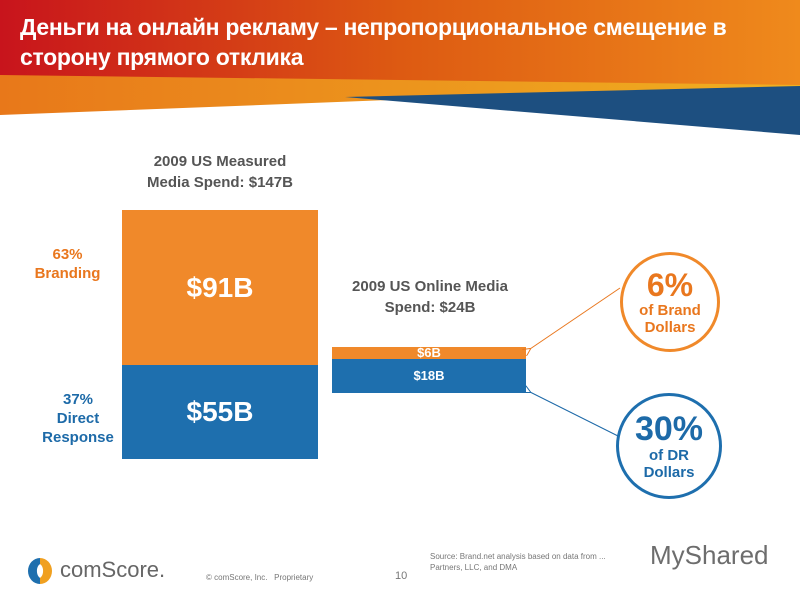 The width and height of the screenshot is (800, 600). I want to click on dr-callout-line2: Dollars, so click(669, 472).